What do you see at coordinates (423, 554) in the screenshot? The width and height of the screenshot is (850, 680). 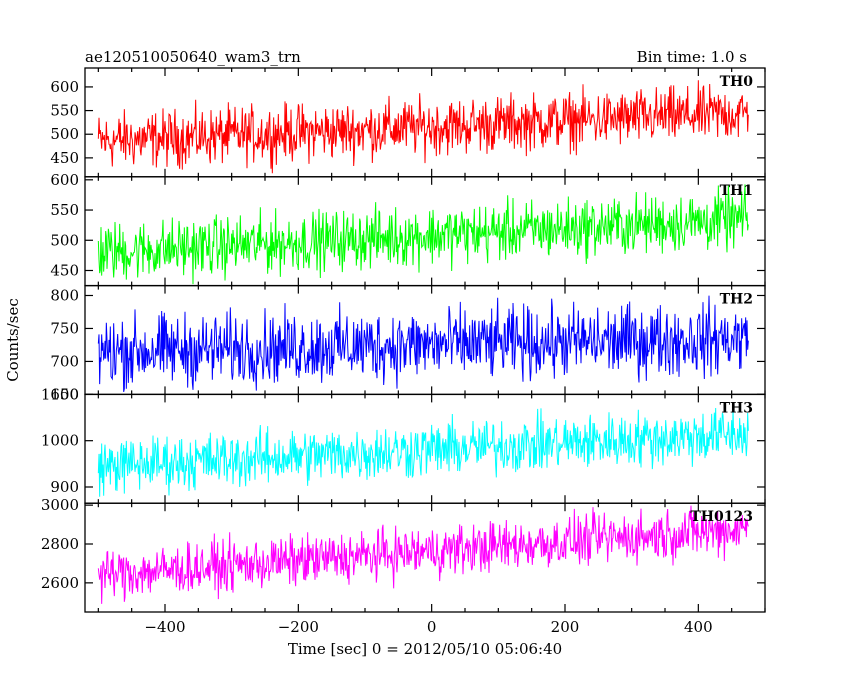 I see `series-line-th0123` at bounding box center [423, 554].